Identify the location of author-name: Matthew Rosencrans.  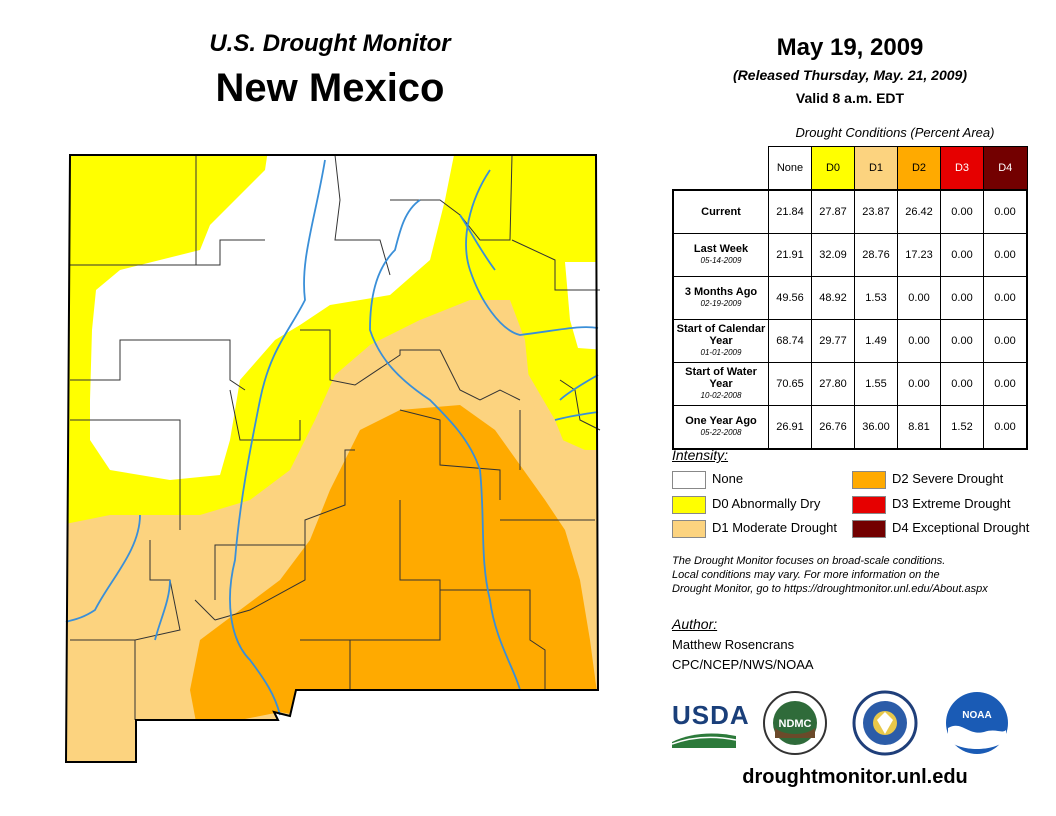
(733, 644).